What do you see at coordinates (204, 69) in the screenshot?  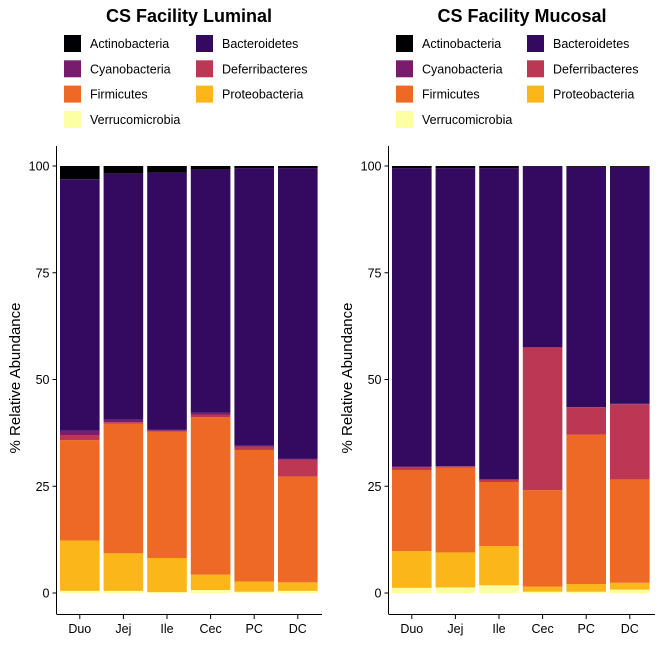 I see `luminal-legend-swatch-deferribacteres` at bounding box center [204, 69].